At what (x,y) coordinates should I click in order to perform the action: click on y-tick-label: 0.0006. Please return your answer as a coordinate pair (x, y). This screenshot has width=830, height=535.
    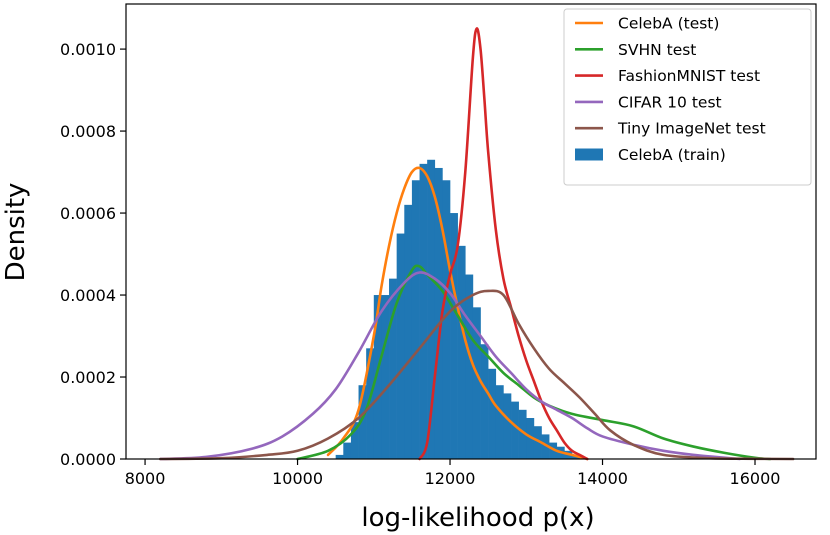
    Looking at the image, I should click on (88, 213).